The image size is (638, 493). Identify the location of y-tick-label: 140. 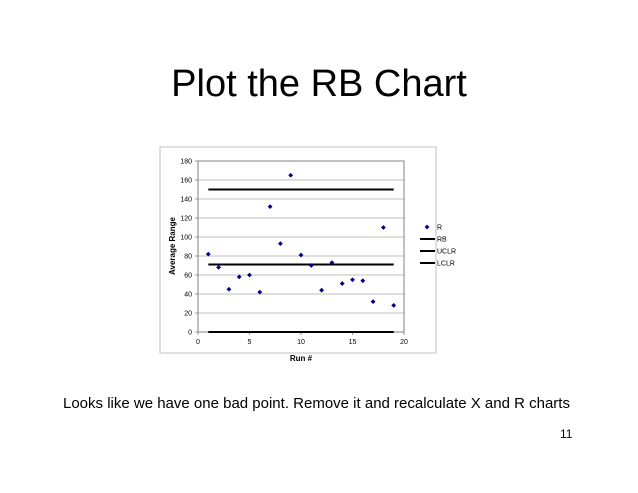
(186, 200).